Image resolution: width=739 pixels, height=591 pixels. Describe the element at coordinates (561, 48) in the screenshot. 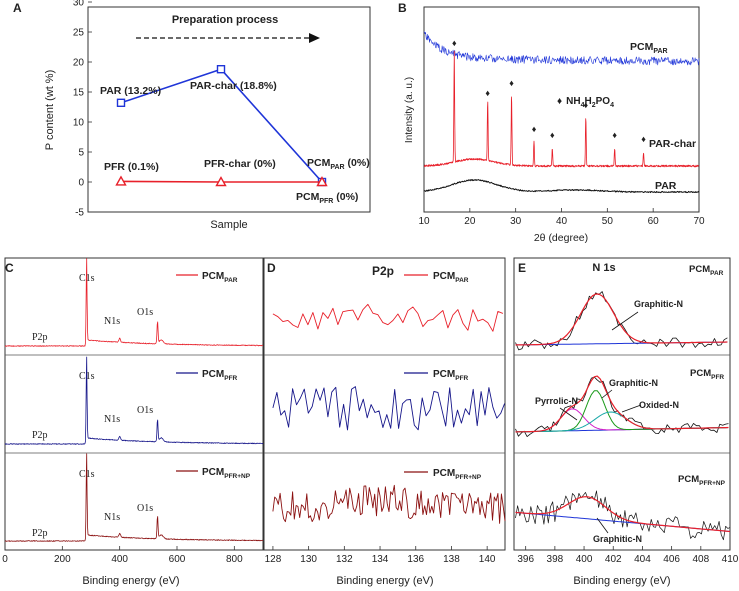

I see `pcm-par-xrd-trace` at that location.